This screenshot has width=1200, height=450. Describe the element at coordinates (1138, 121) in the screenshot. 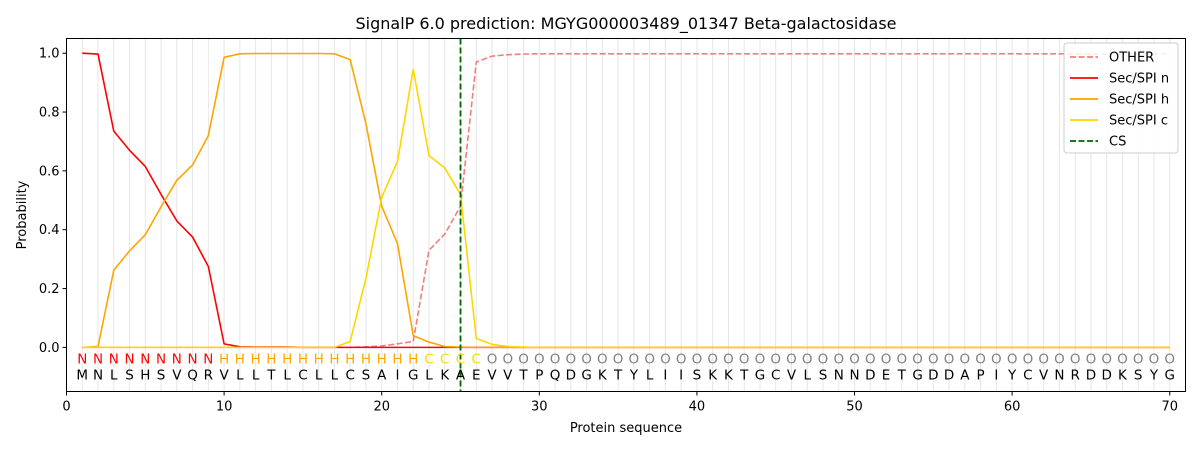

I see `legend-label: Sec/SPI c` at that location.